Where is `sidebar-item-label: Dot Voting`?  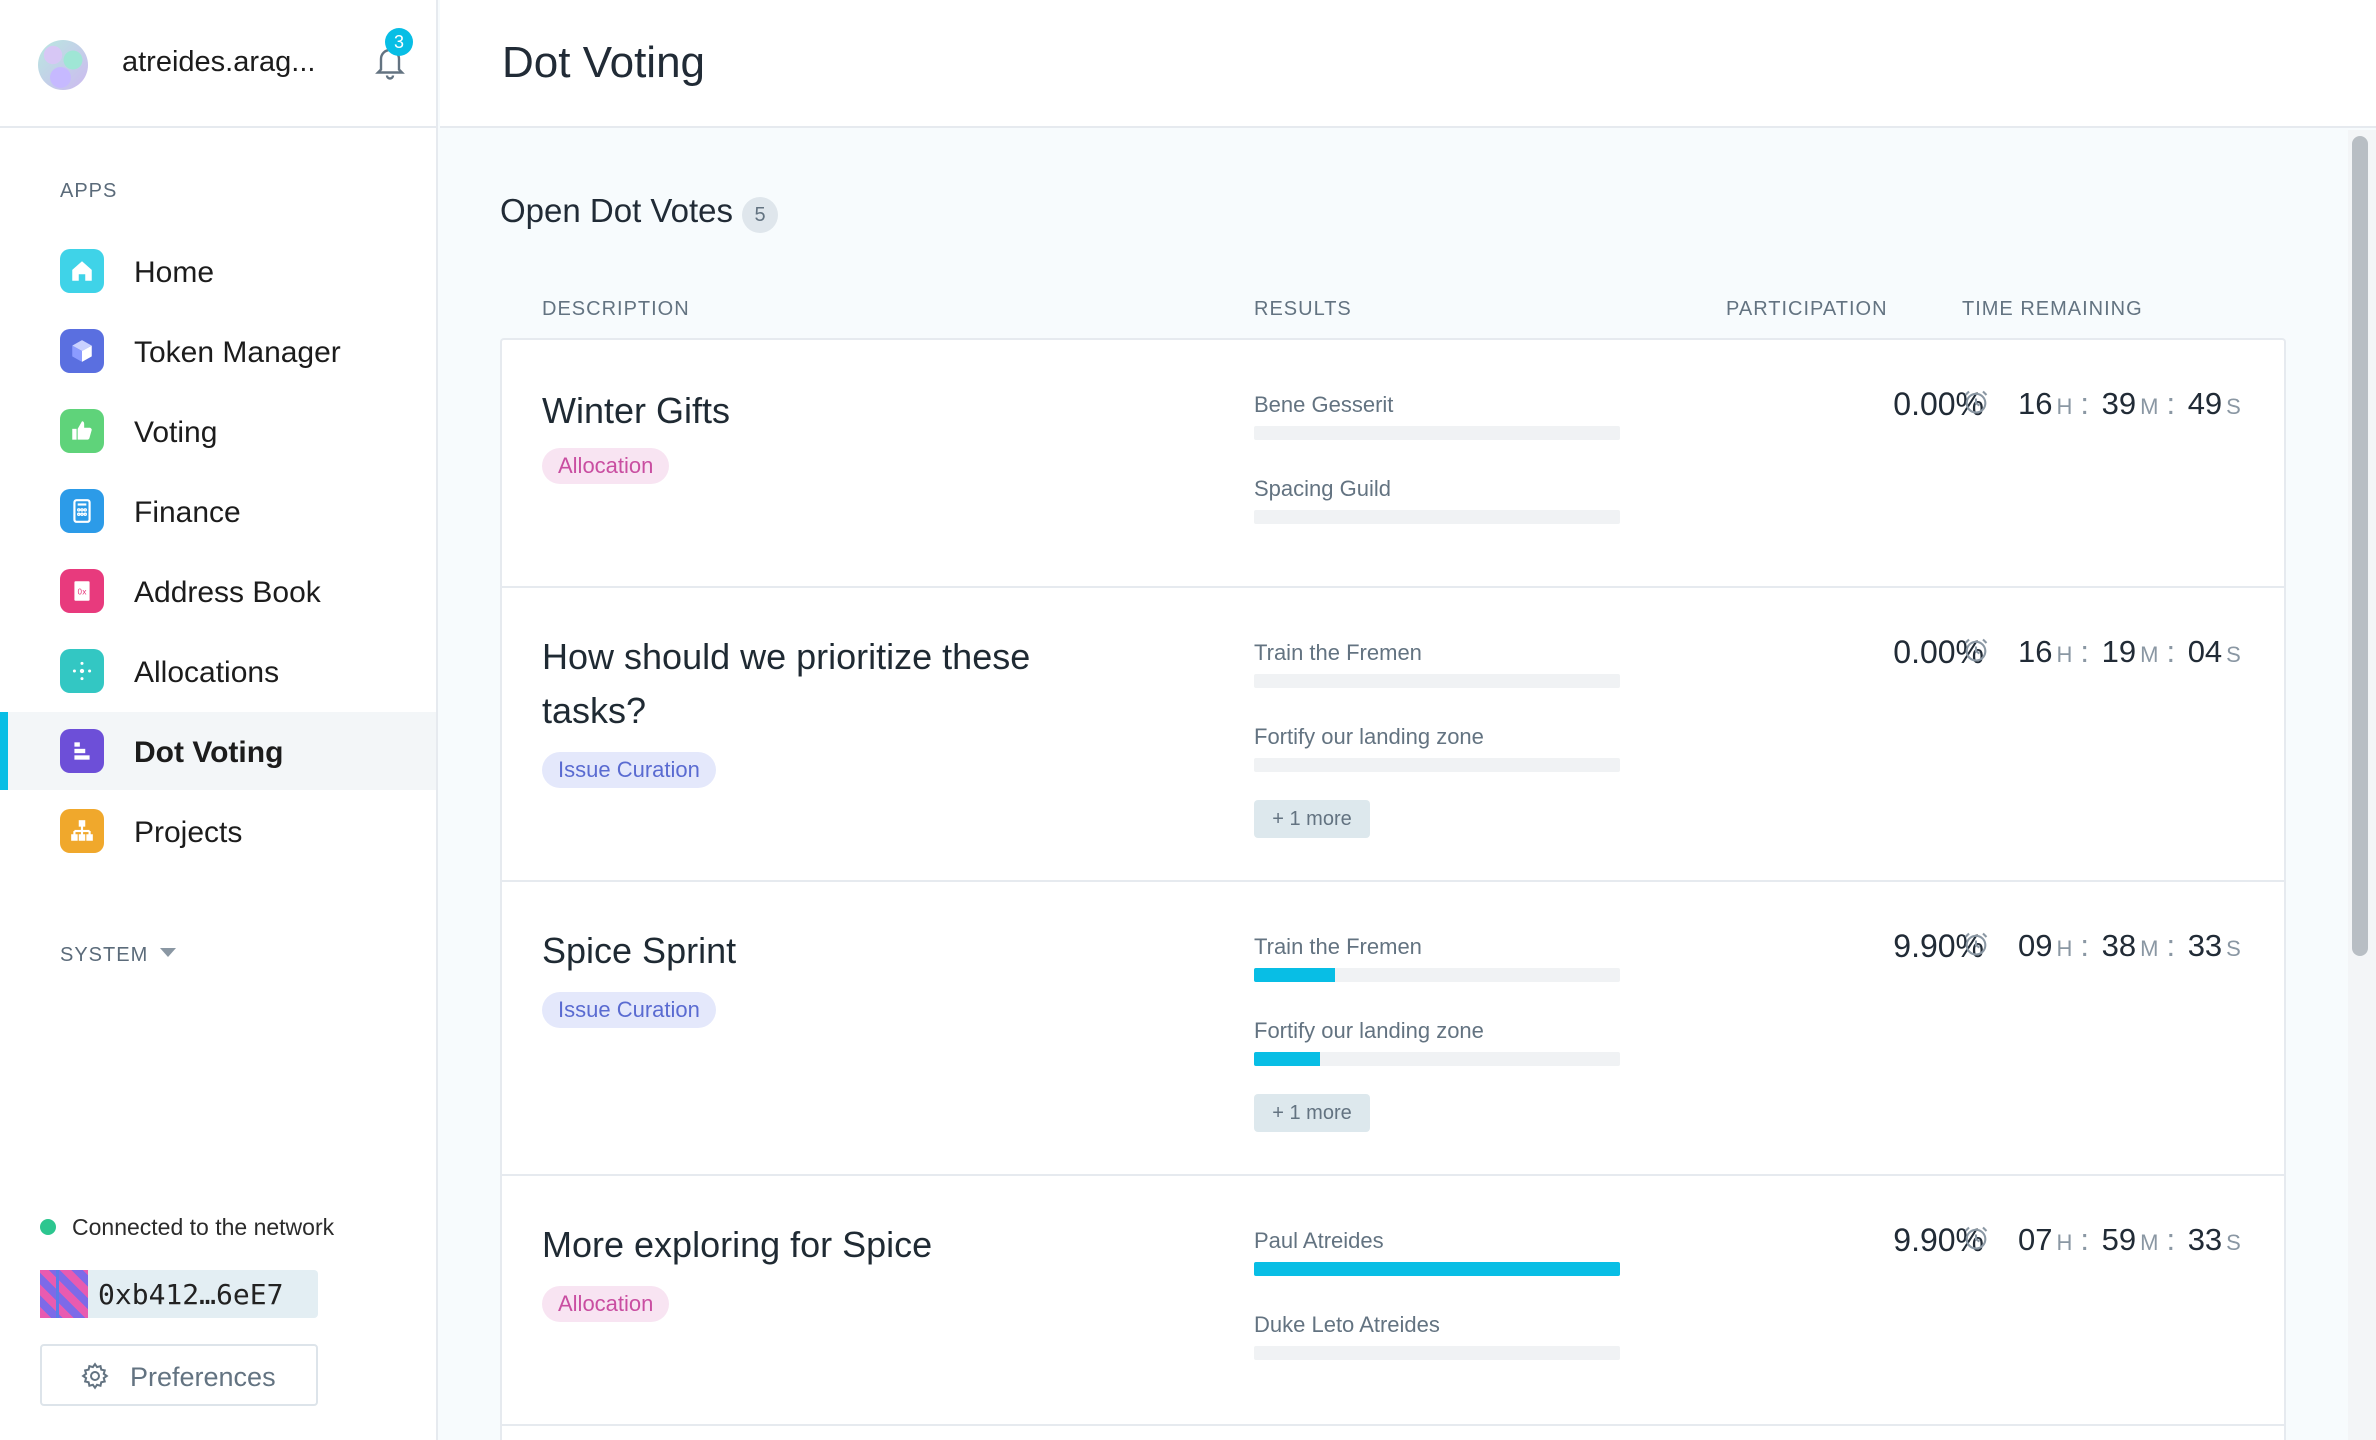 sidebar-item-label: Dot Voting is located at coordinates (209, 752).